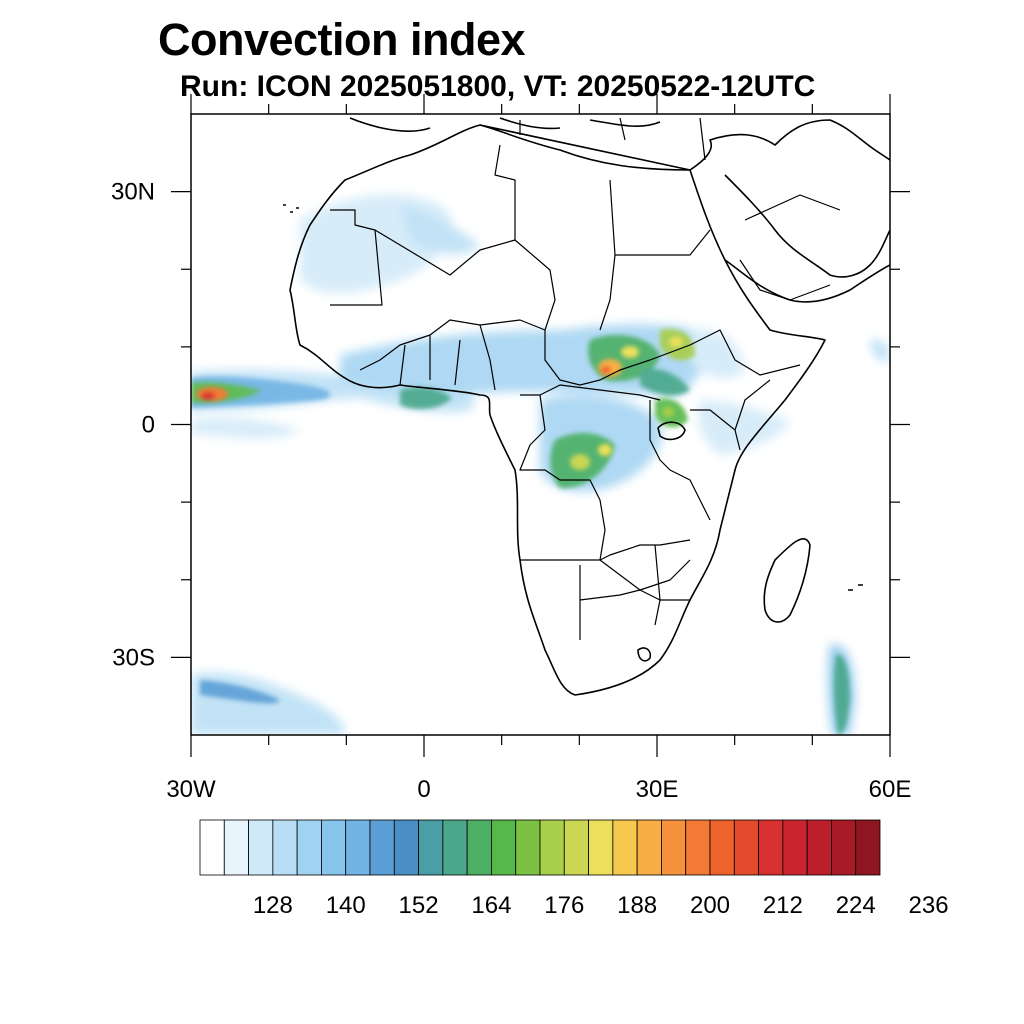 The image size is (1024, 1024). I want to click on convection-core-guinea, so click(426, 398).